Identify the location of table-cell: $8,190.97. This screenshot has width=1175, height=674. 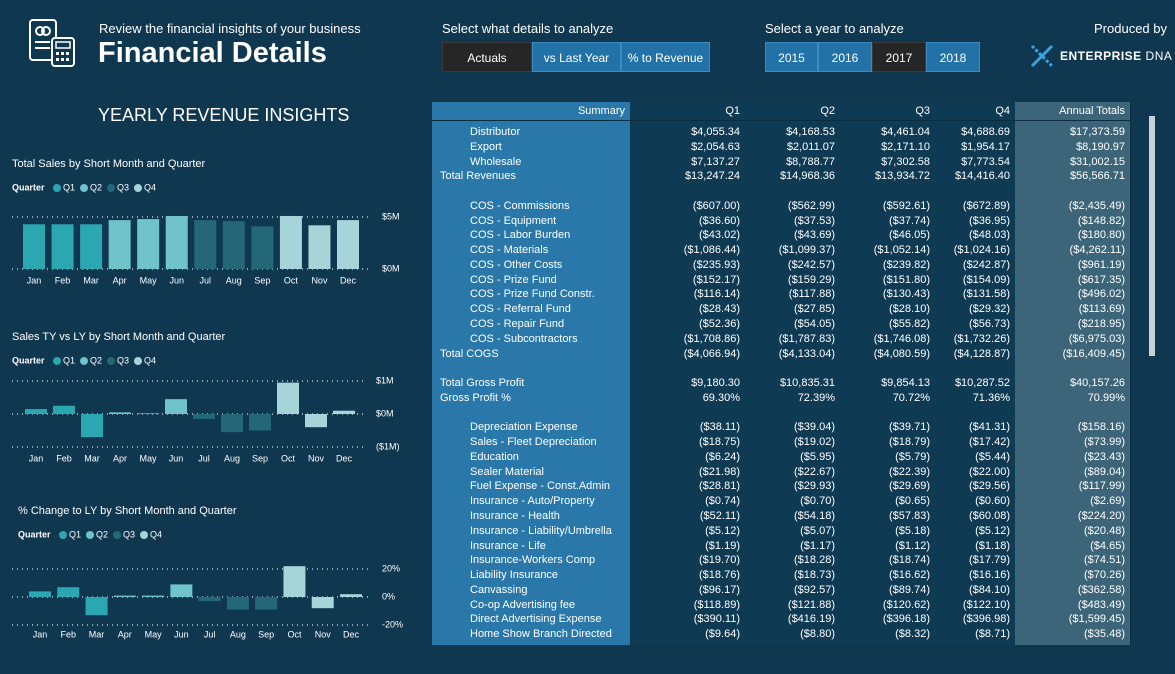
(1100, 146).